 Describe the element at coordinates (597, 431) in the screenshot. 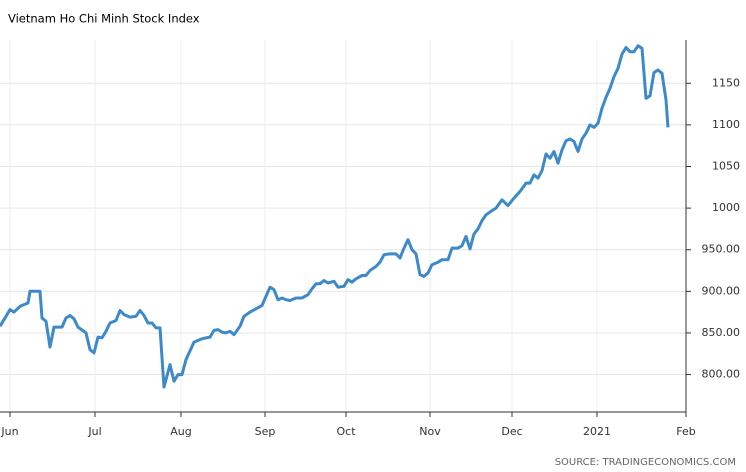

I see `x-tick-label: 2021` at that location.